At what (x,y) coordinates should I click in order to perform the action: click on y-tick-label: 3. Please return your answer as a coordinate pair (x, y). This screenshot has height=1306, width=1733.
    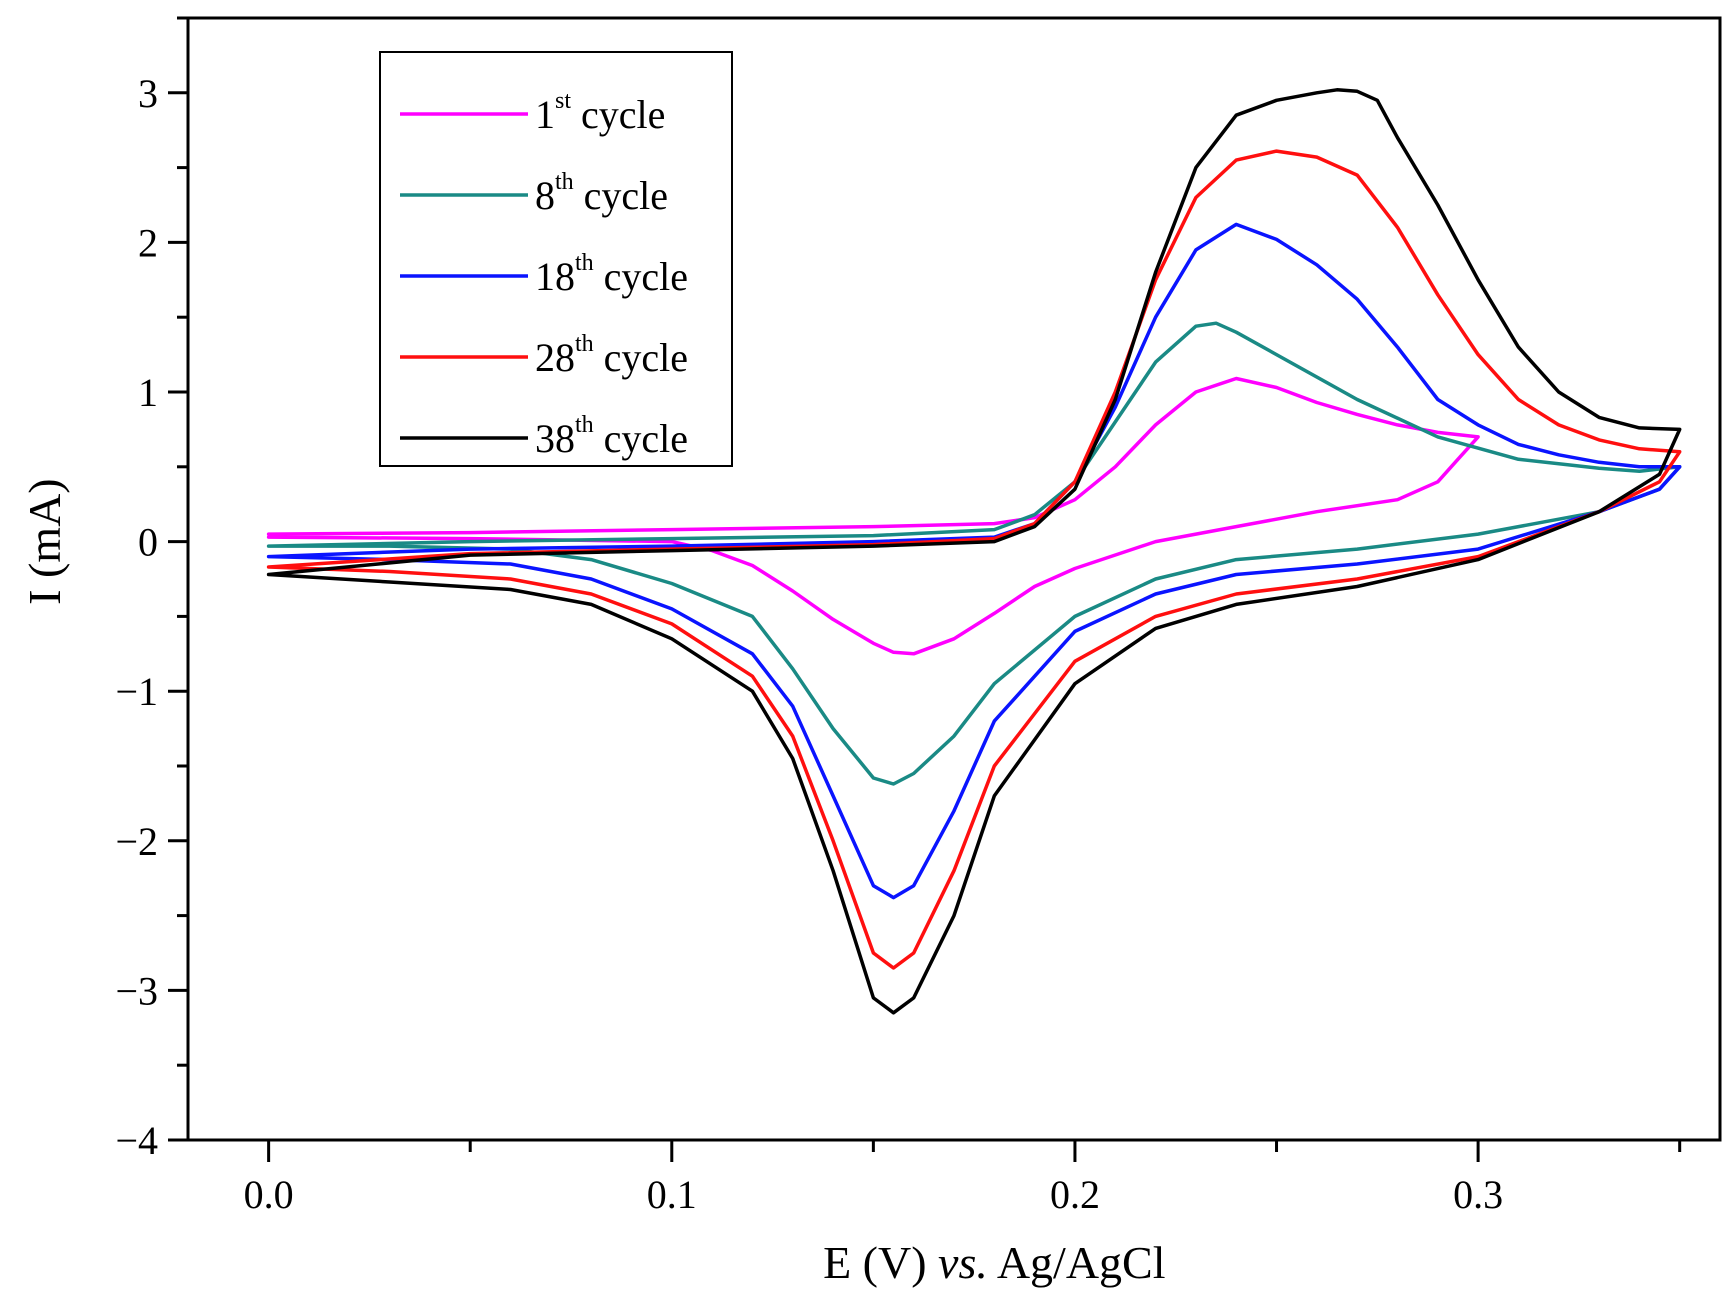
    Looking at the image, I should click on (148, 93).